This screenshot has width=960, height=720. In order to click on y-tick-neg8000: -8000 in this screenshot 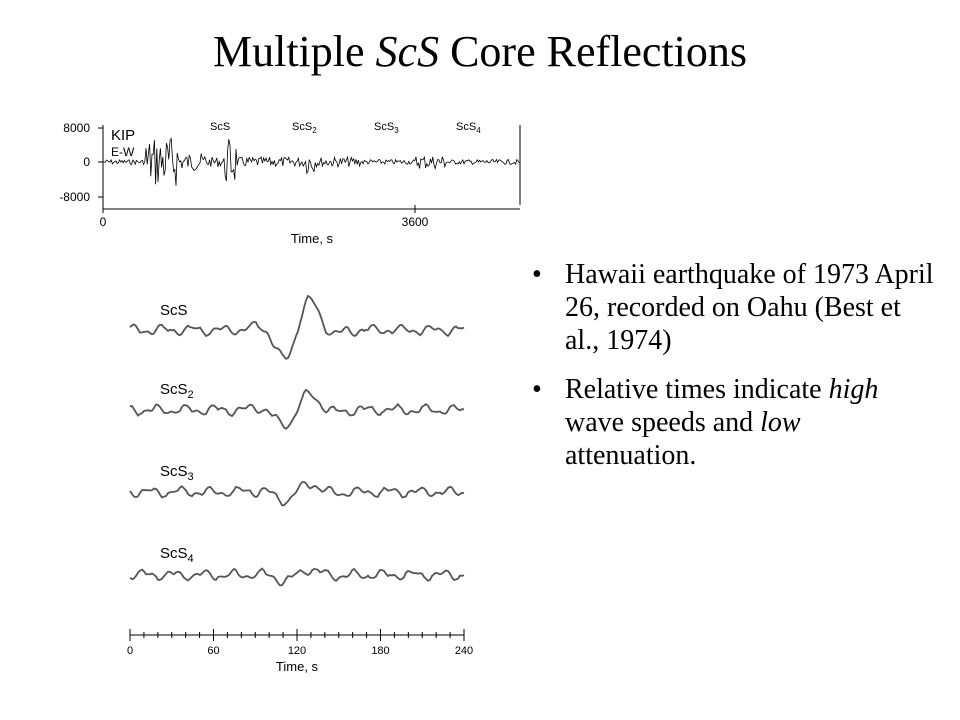, I will do `click(75, 197)`.